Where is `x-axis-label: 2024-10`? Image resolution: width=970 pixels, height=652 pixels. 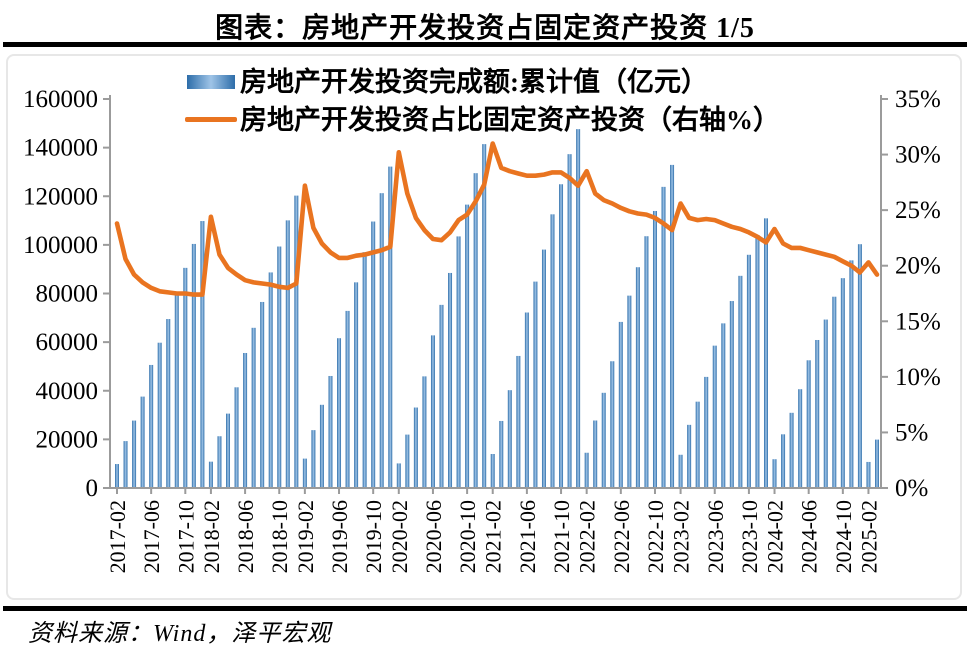 x-axis-label: 2024-10 is located at coordinates (843, 536).